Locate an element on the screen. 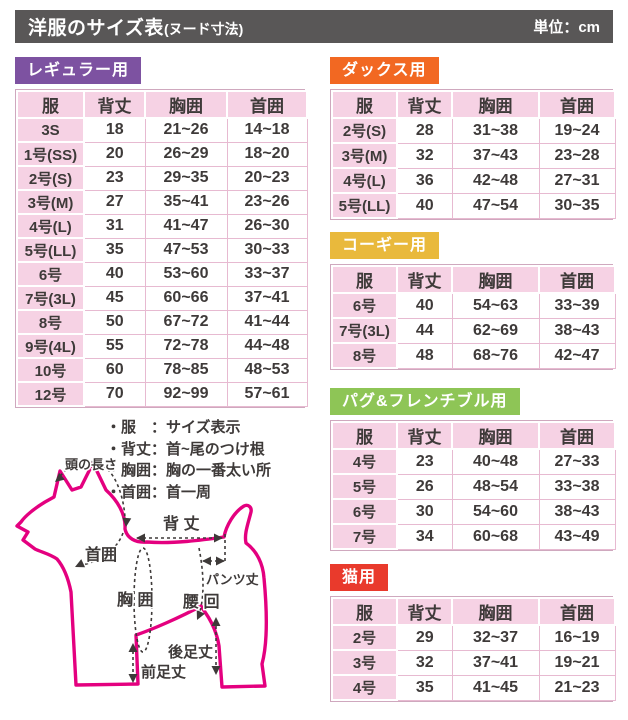  value-cell: 48 is located at coordinates (424, 355).